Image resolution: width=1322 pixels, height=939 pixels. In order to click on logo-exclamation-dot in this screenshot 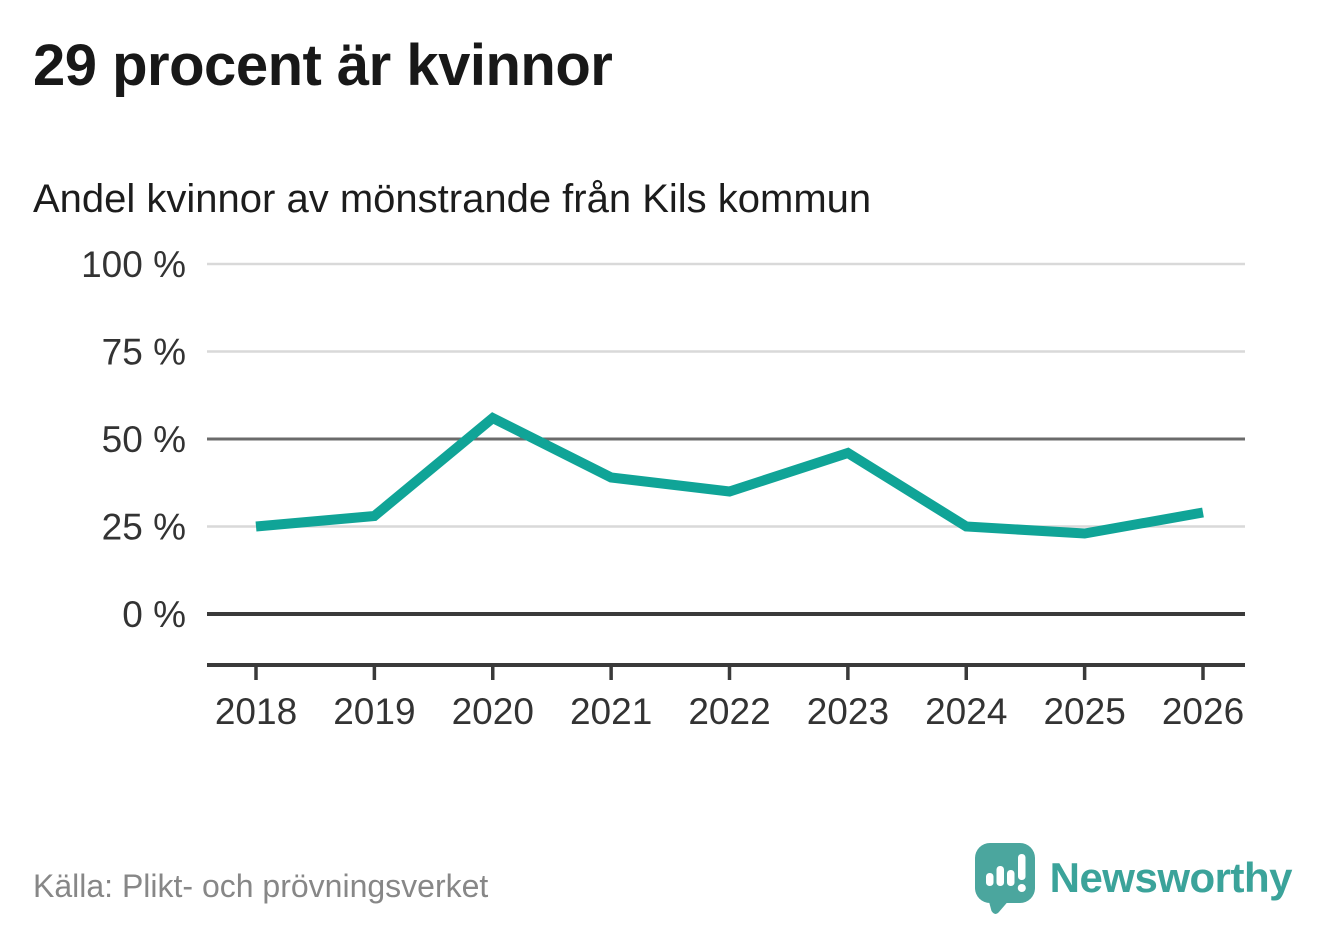, I will do `click(1021, 888)`.